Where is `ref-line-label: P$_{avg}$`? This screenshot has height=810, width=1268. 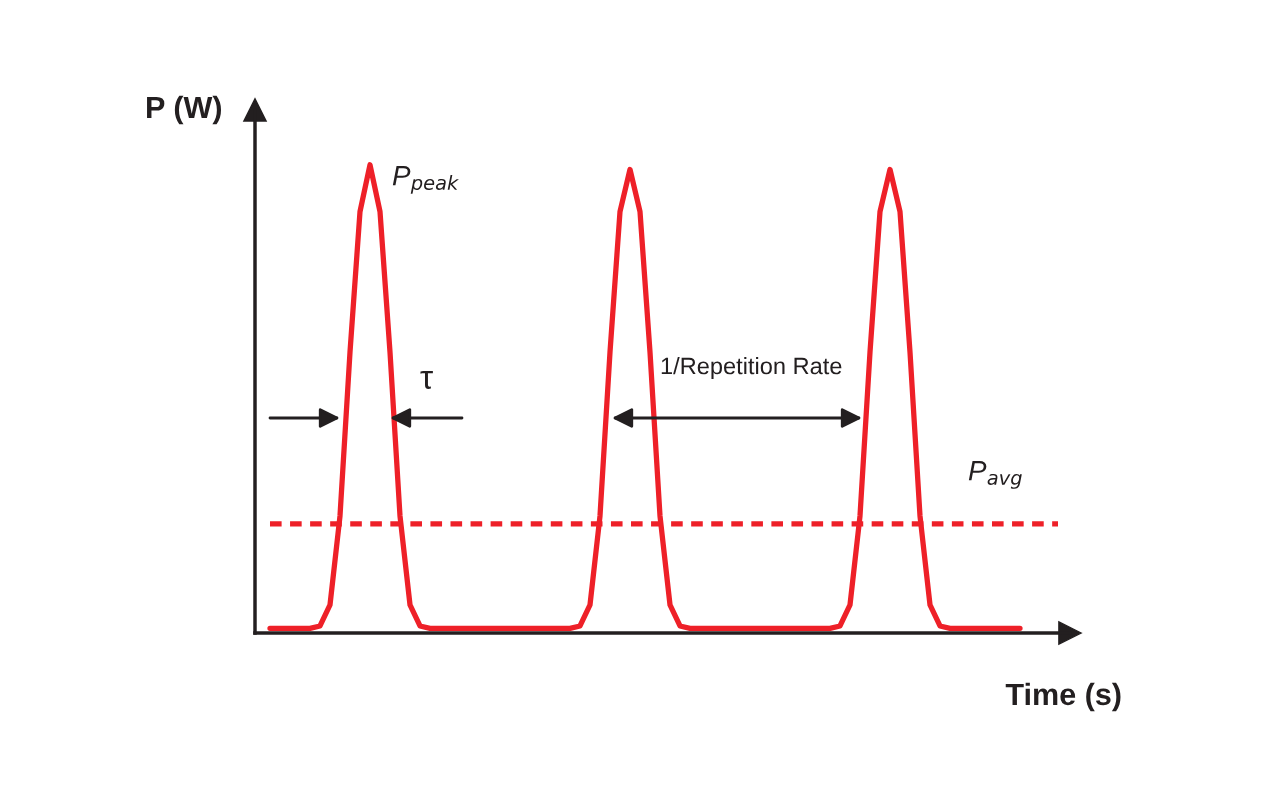 ref-line-label: P$_{avg}$ is located at coordinates (995, 475).